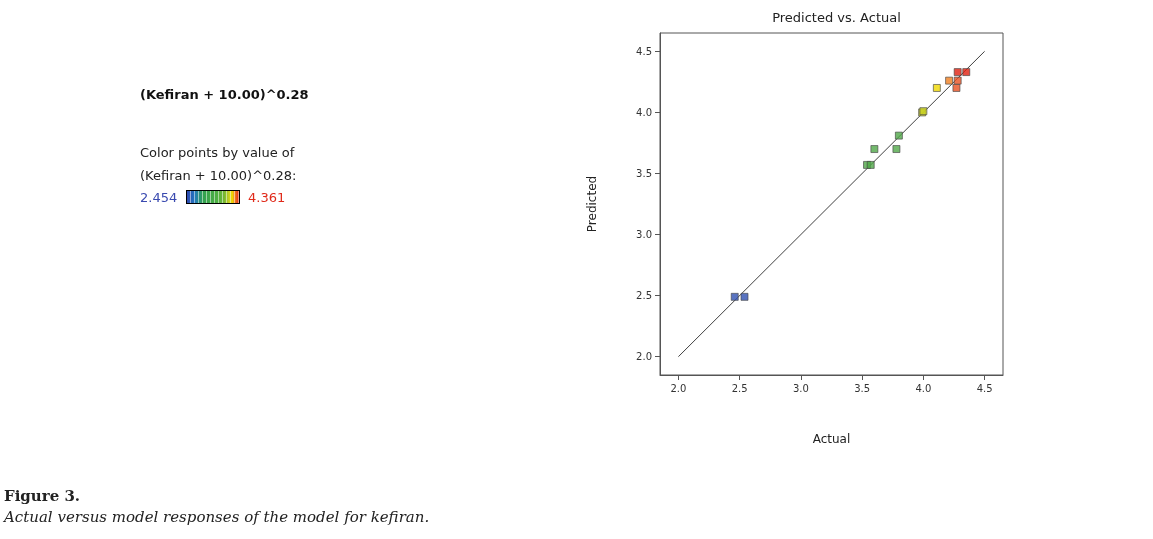 The image size is (1153, 539). What do you see at coordinates (739, 388) in the screenshot?
I see `x-tick-label: 2.5` at bounding box center [739, 388].